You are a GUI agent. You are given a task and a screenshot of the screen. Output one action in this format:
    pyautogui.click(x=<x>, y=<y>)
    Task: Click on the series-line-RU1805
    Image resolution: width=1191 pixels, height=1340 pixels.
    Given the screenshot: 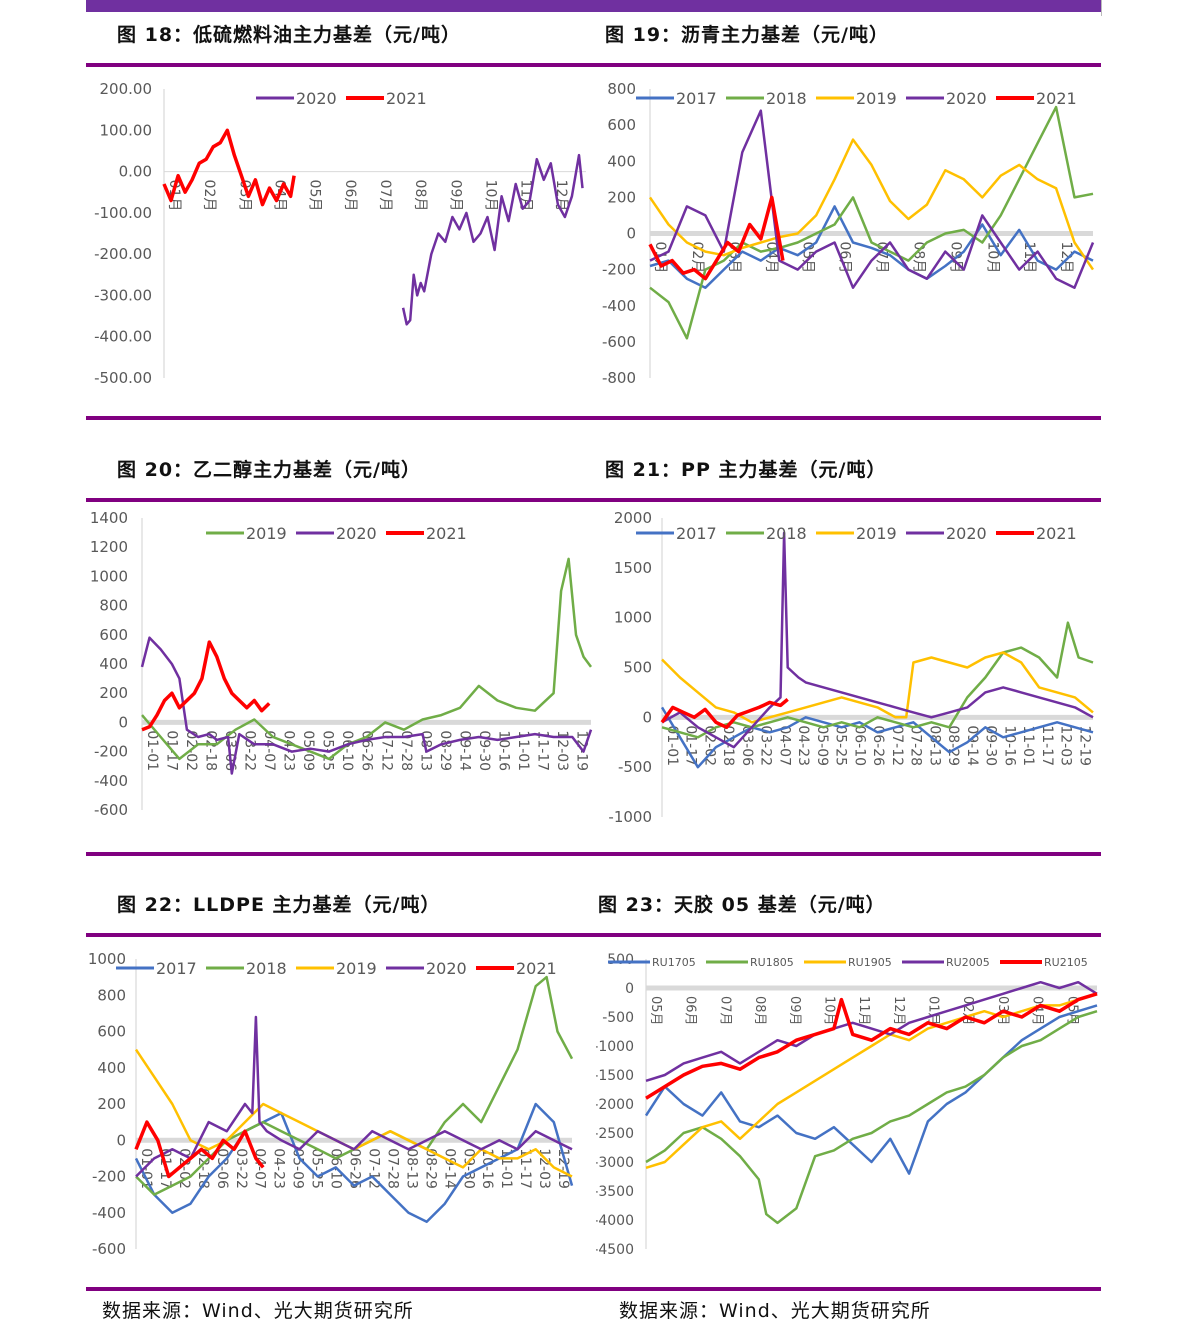 What is the action you would take?
    pyautogui.click(x=871, y=1117)
    